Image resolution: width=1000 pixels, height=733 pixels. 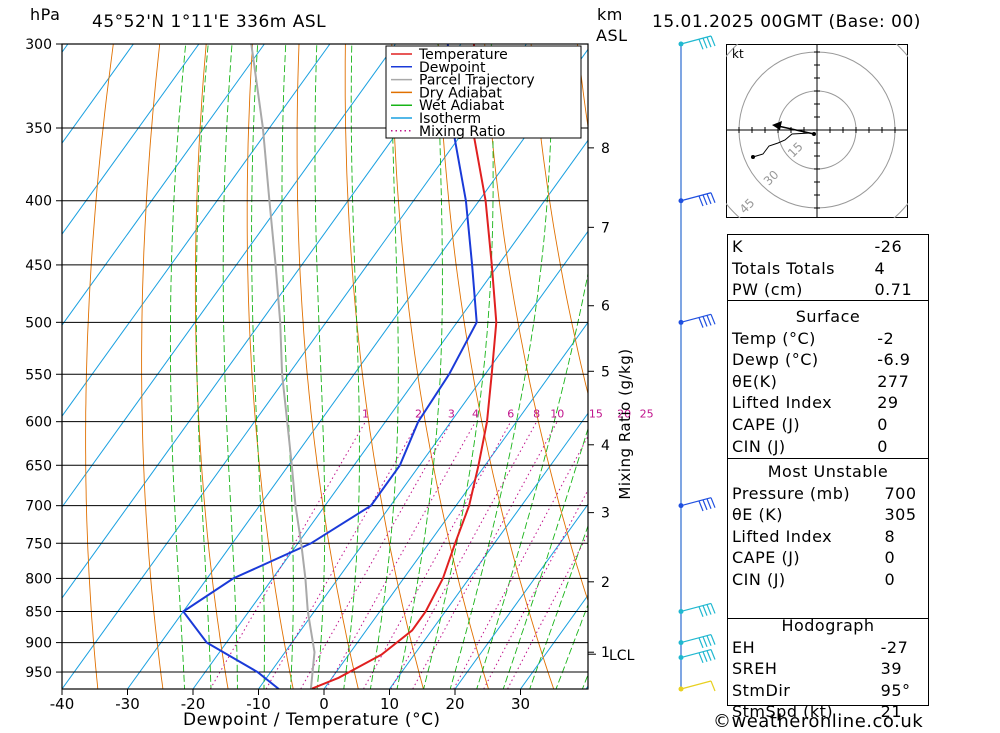 What do you see at coordinates (828, 268) in the screenshot?
I see `indices-box: K -26 Totals Totals 4 PW (cm) 0.71` at bounding box center [828, 268].